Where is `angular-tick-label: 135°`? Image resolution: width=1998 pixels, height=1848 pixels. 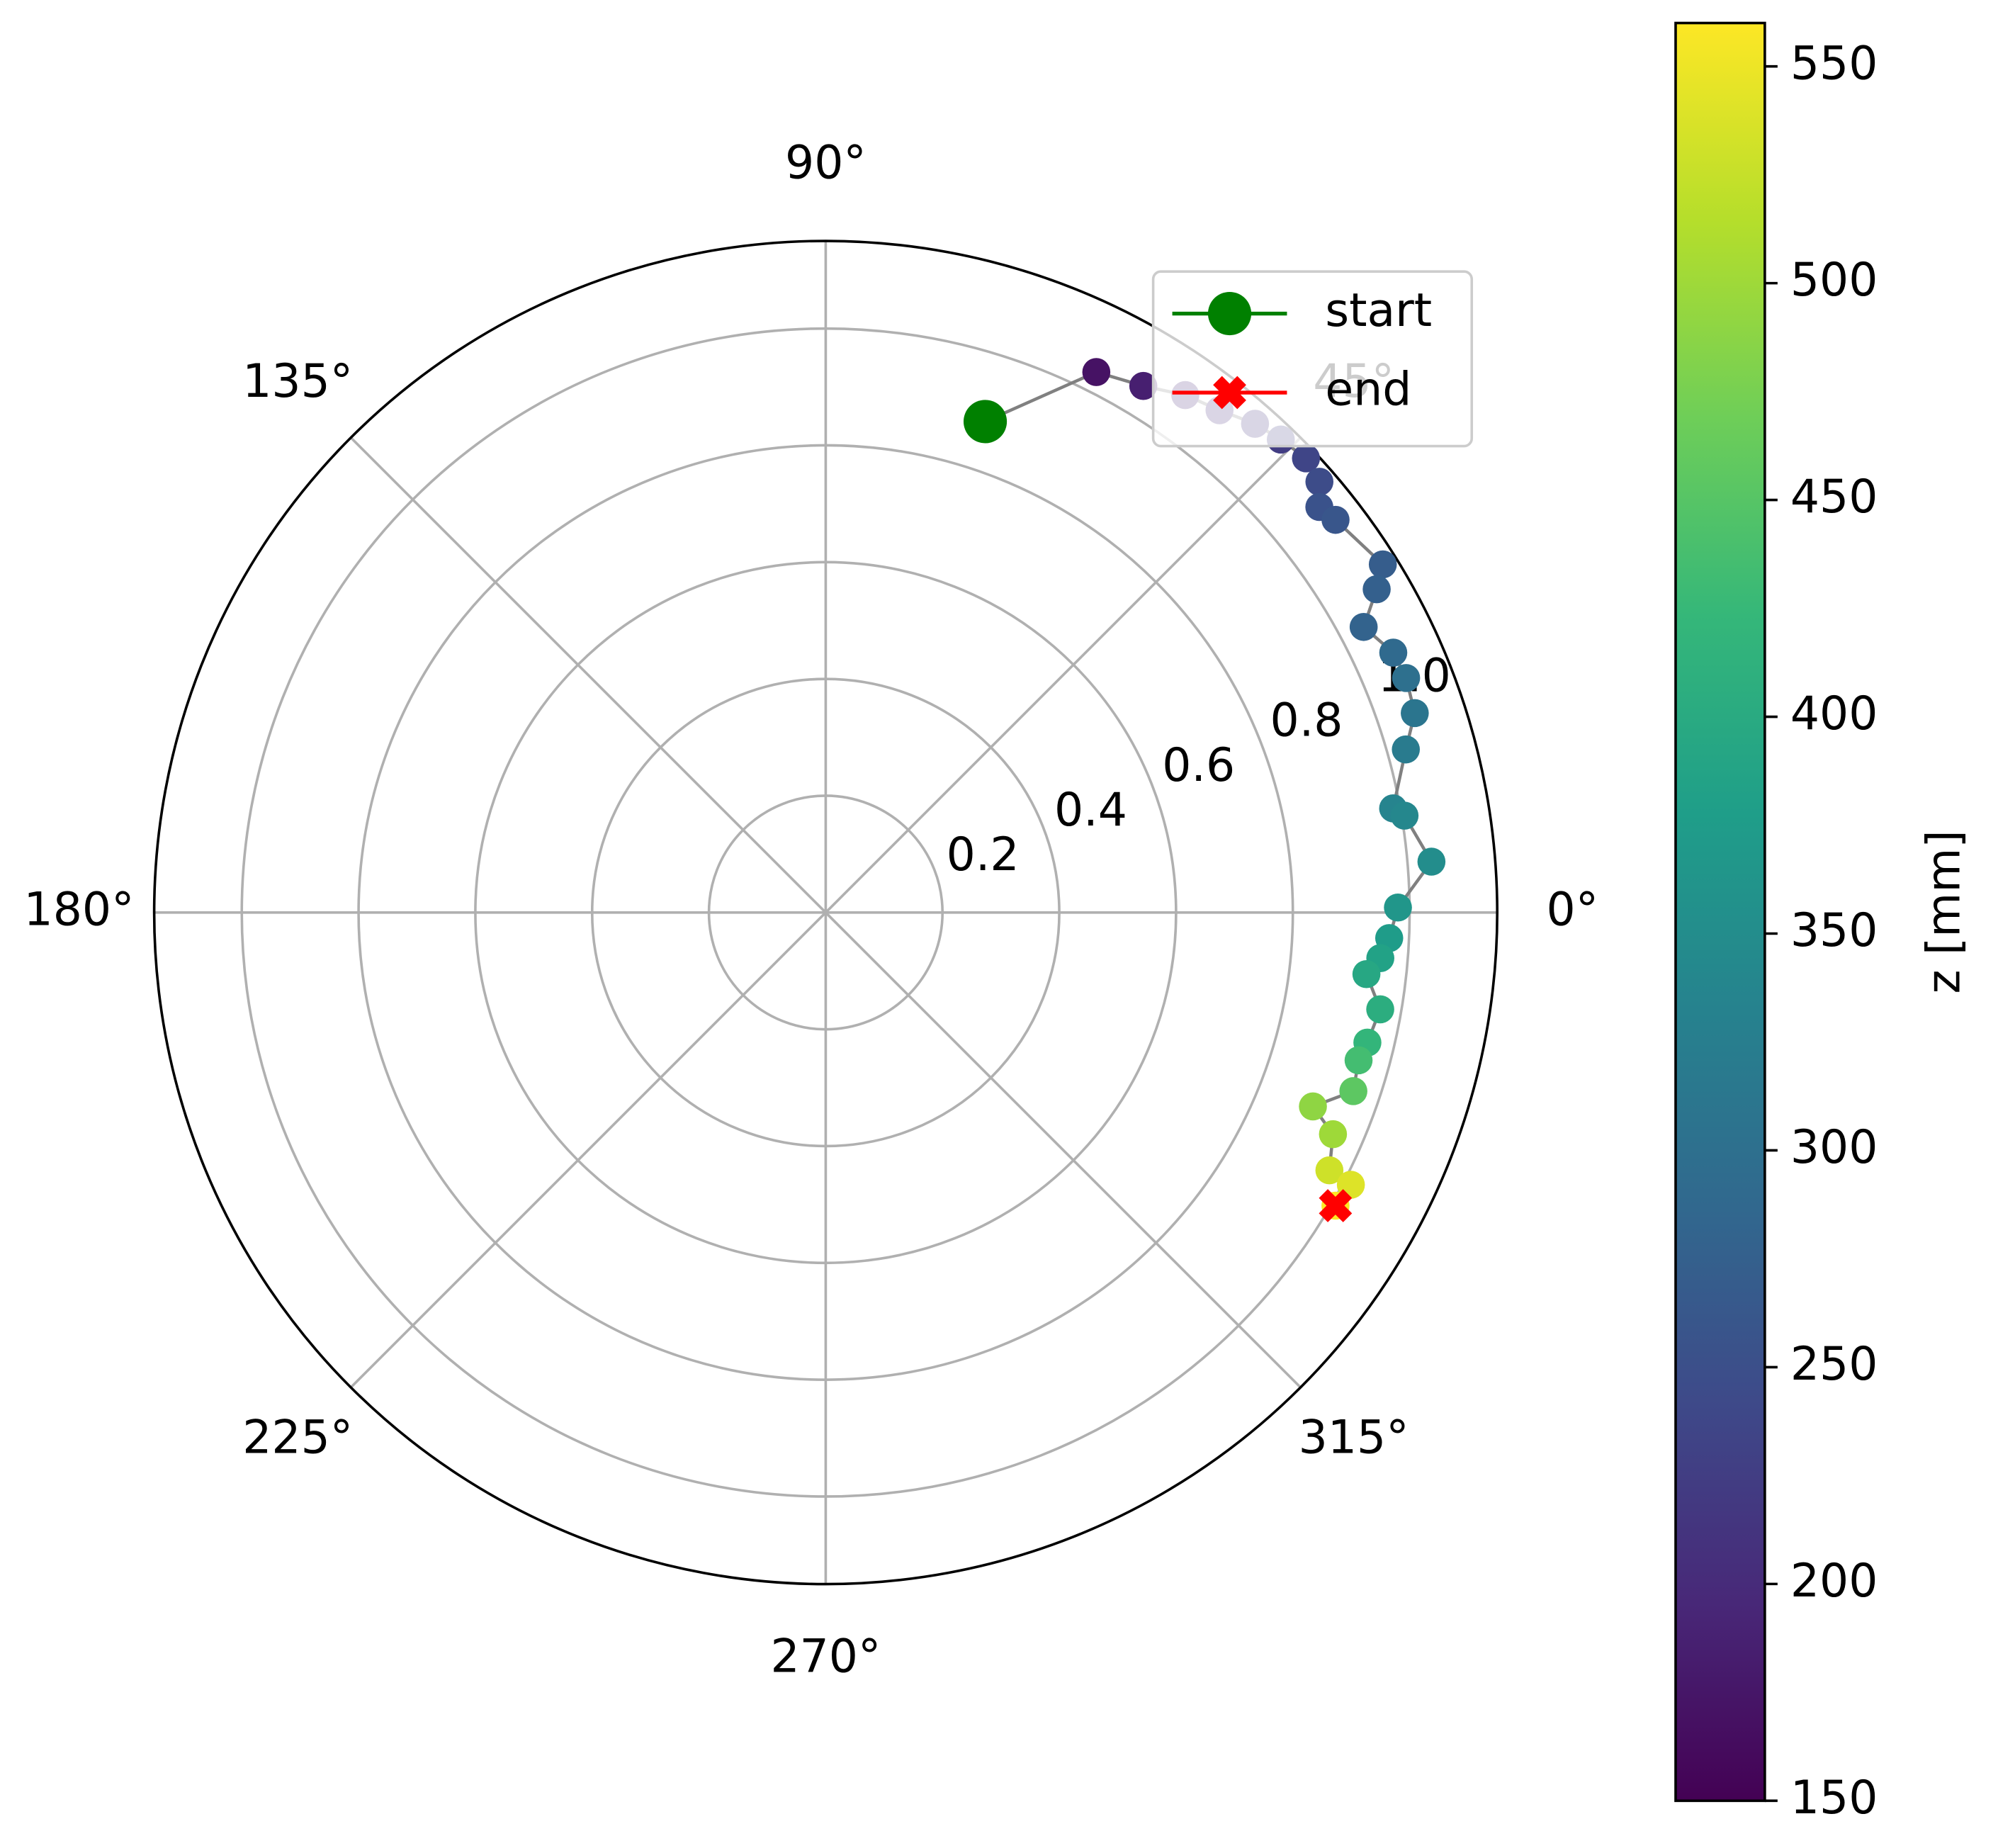 angular-tick-label: 135° is located at coordinates (297, 381).